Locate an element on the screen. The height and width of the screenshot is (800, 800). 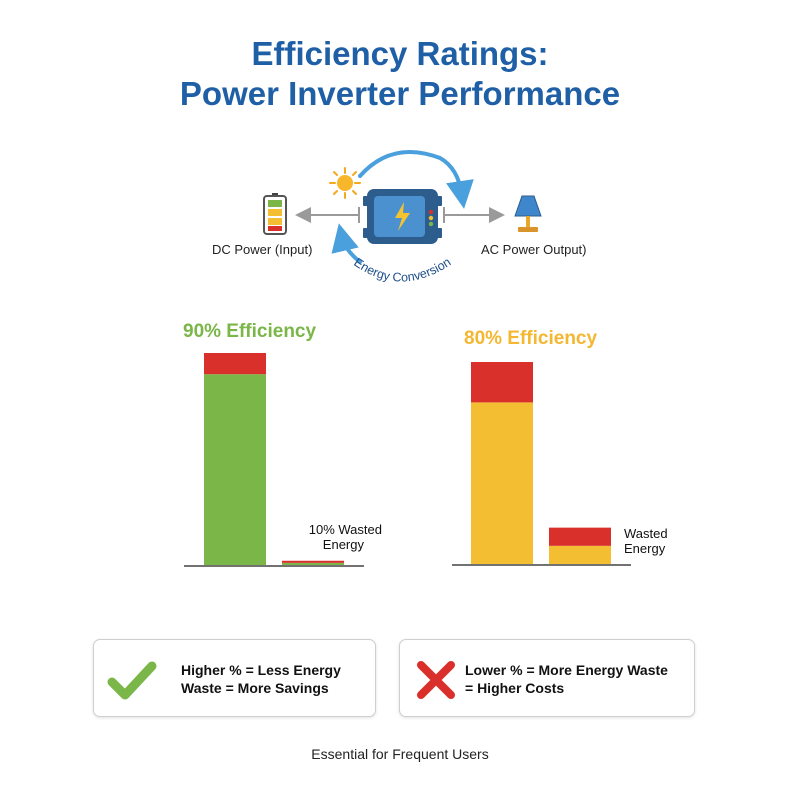
chart-title-90: 90% Efficiency is located at coordinates (250, 331).